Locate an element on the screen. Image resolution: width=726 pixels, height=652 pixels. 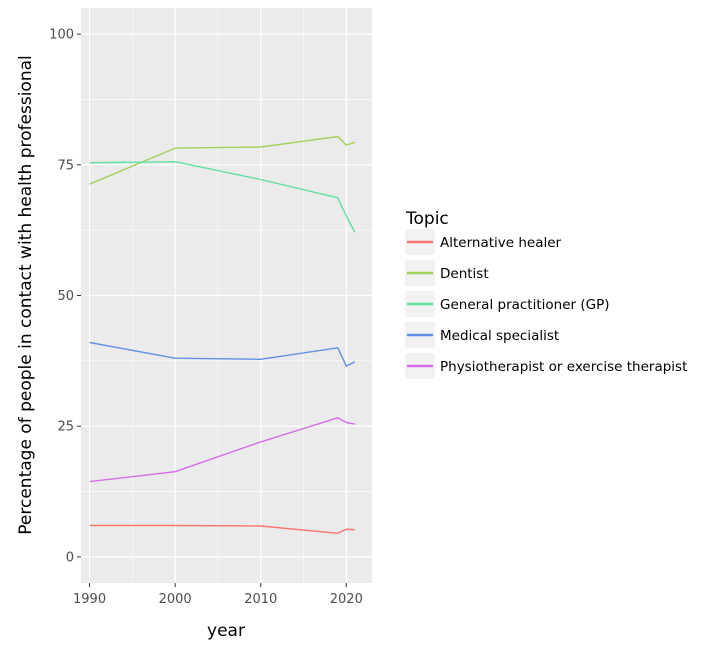
legend-label: Physiotherapist or exercise therapist is located at coordinates (563, 367).